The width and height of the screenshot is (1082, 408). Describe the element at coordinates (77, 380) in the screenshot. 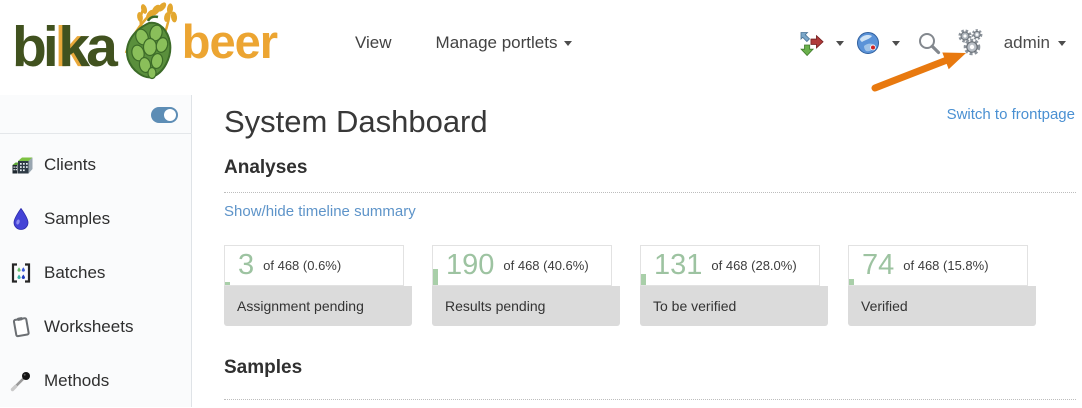

I see `sidebar-item-label: Methods` at that location.